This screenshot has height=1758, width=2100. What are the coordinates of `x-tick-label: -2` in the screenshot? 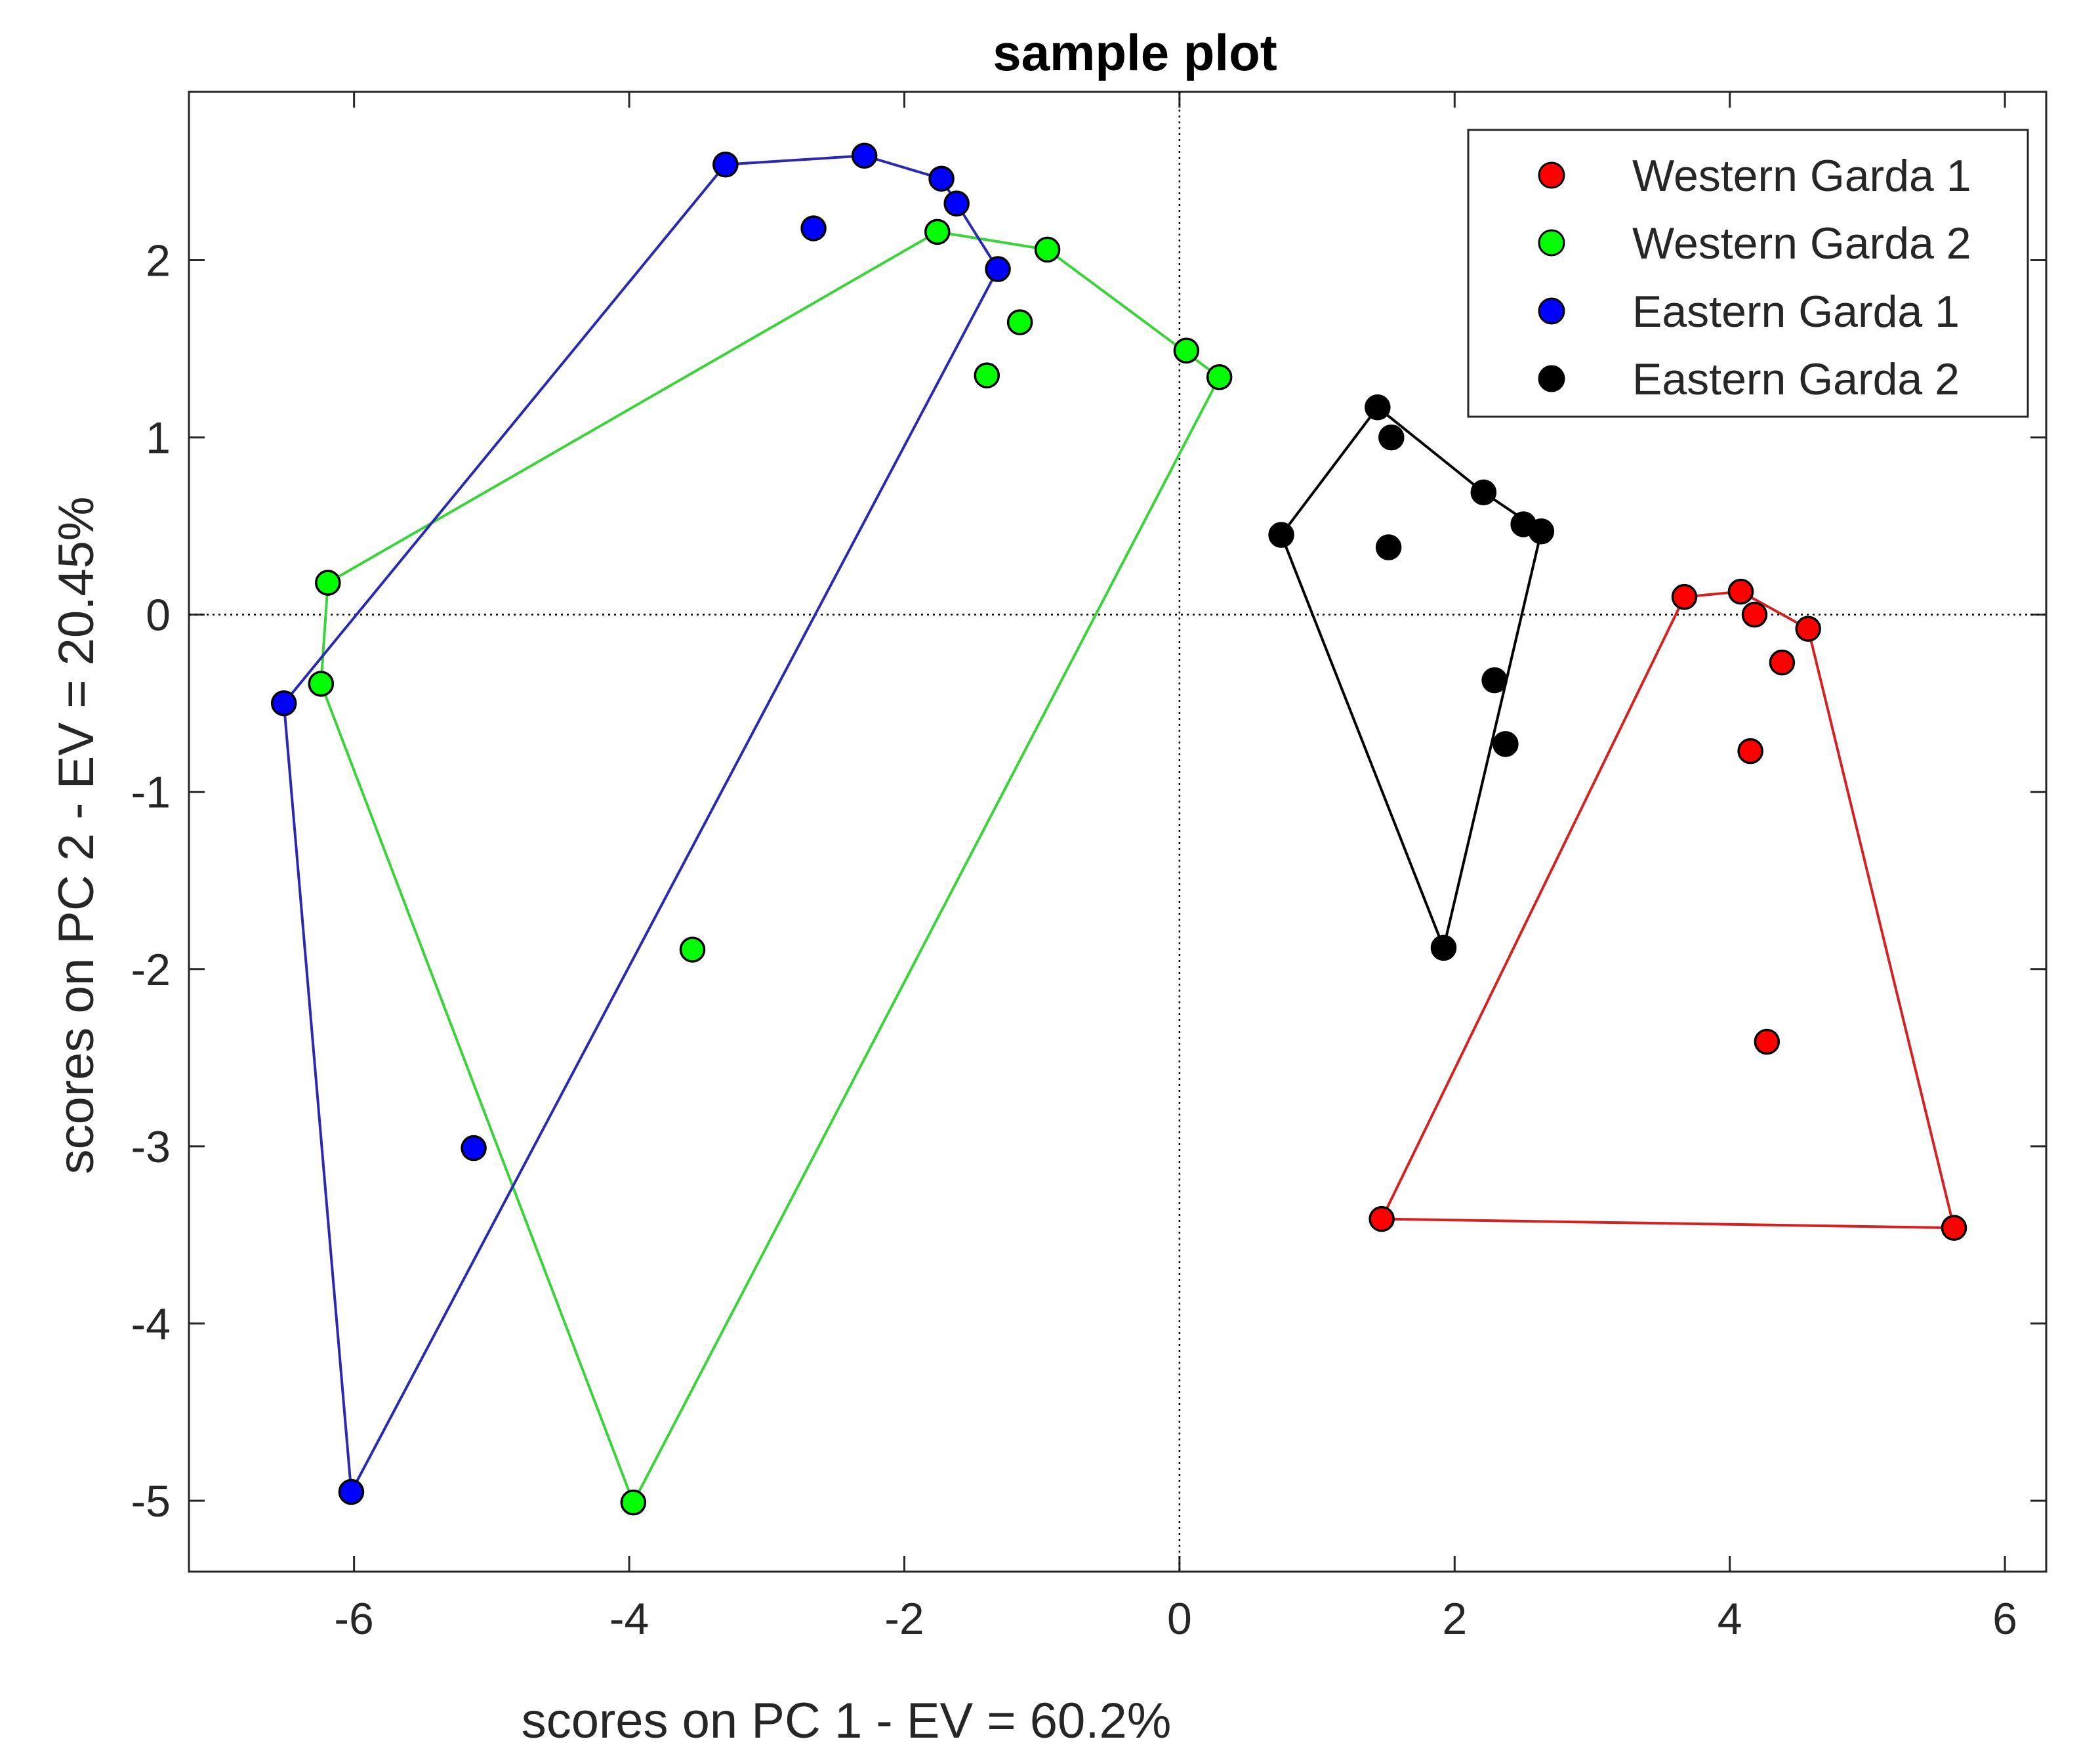 It's located at (904, 1619).